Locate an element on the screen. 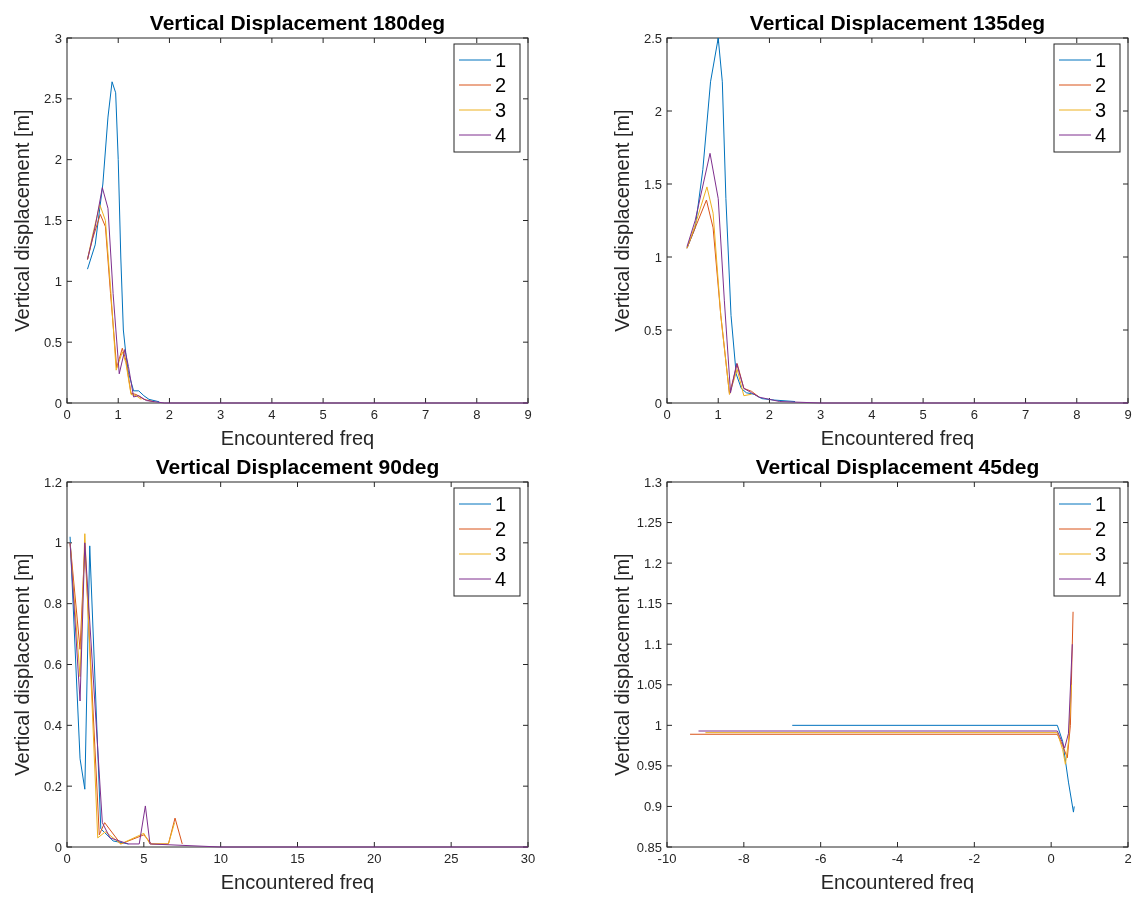 The image size is (1140, 899). x-tick-label: -6 is located at coordinates (820, 858).